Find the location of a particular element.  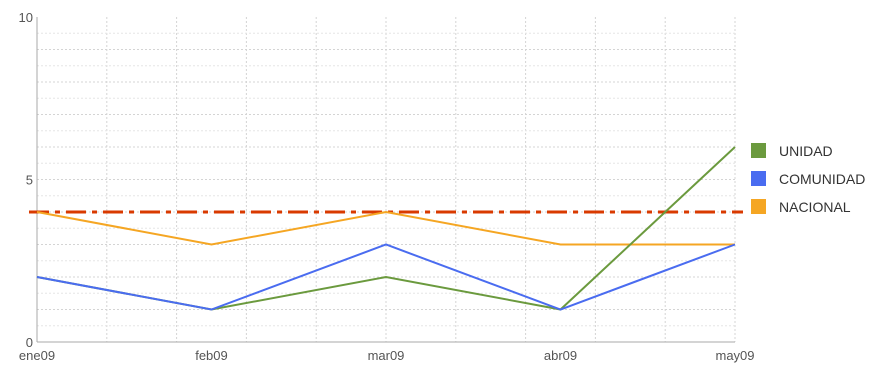

y-tick-label: 10 is located at coordinates (26, 17).